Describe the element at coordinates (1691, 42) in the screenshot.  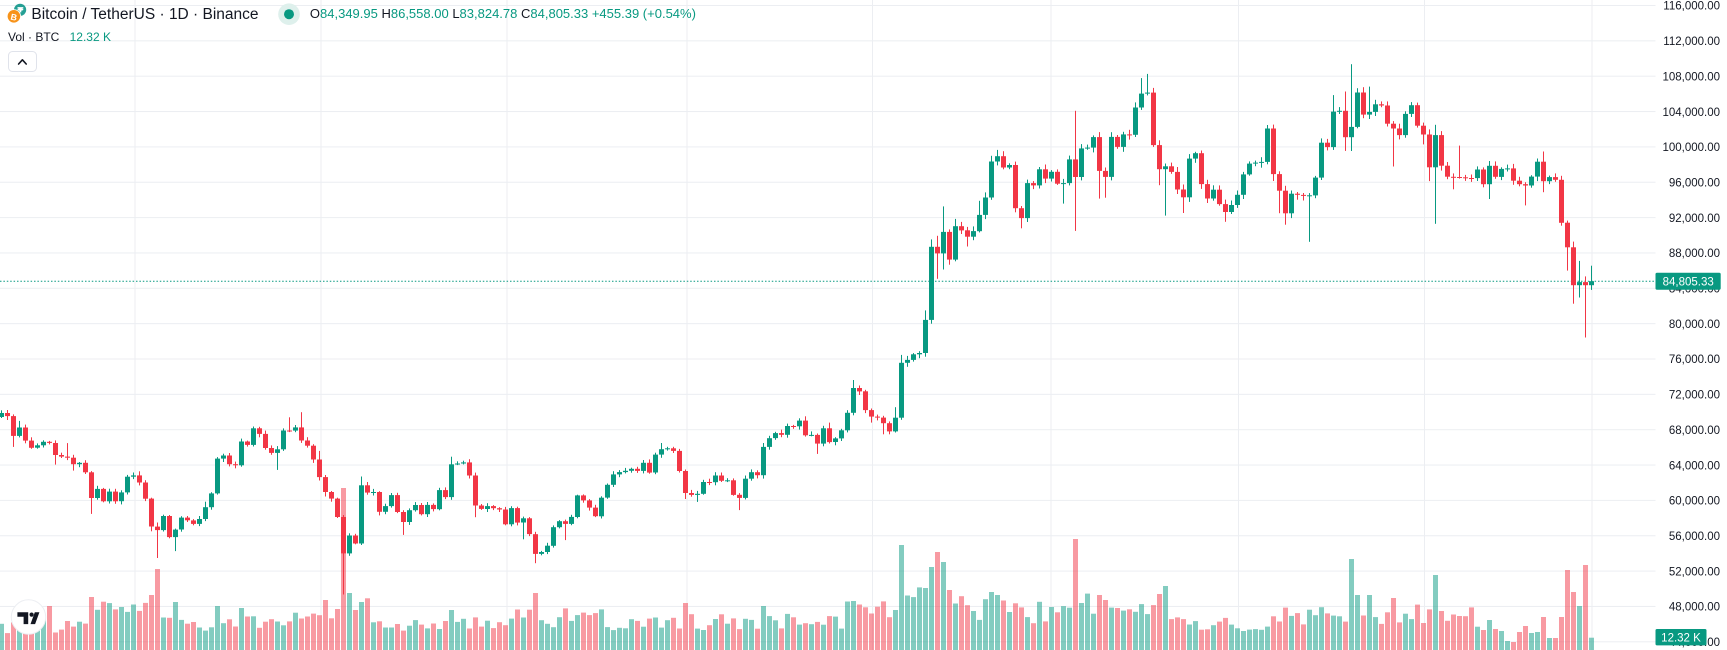
I see `svg-text: 112,000.00` at that location.